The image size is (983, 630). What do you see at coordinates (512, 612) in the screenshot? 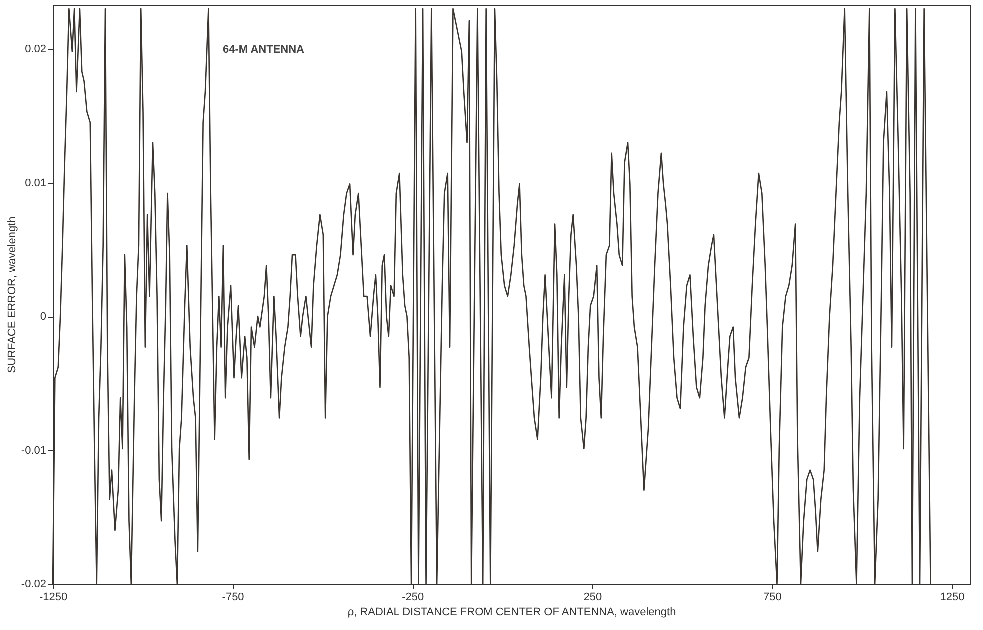
I see `x-axis-title: ρ, RADIAL DISTANCE FROM CENTER OF ANTENNA, wavelength` at bounding box center [512, 612].